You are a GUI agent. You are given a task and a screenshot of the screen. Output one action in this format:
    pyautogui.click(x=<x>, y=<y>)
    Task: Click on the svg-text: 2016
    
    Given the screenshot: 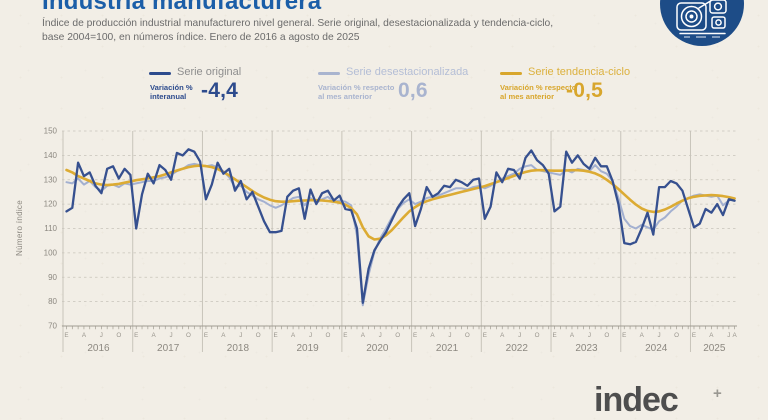 What is the action you would take?
    pyautogui.click(x=98, y=348)
    